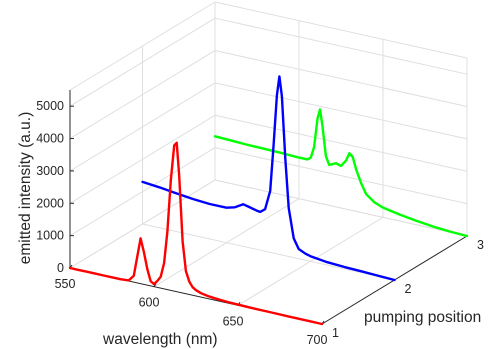  I want to click on y-tick-label: 3, so click(480, 245).